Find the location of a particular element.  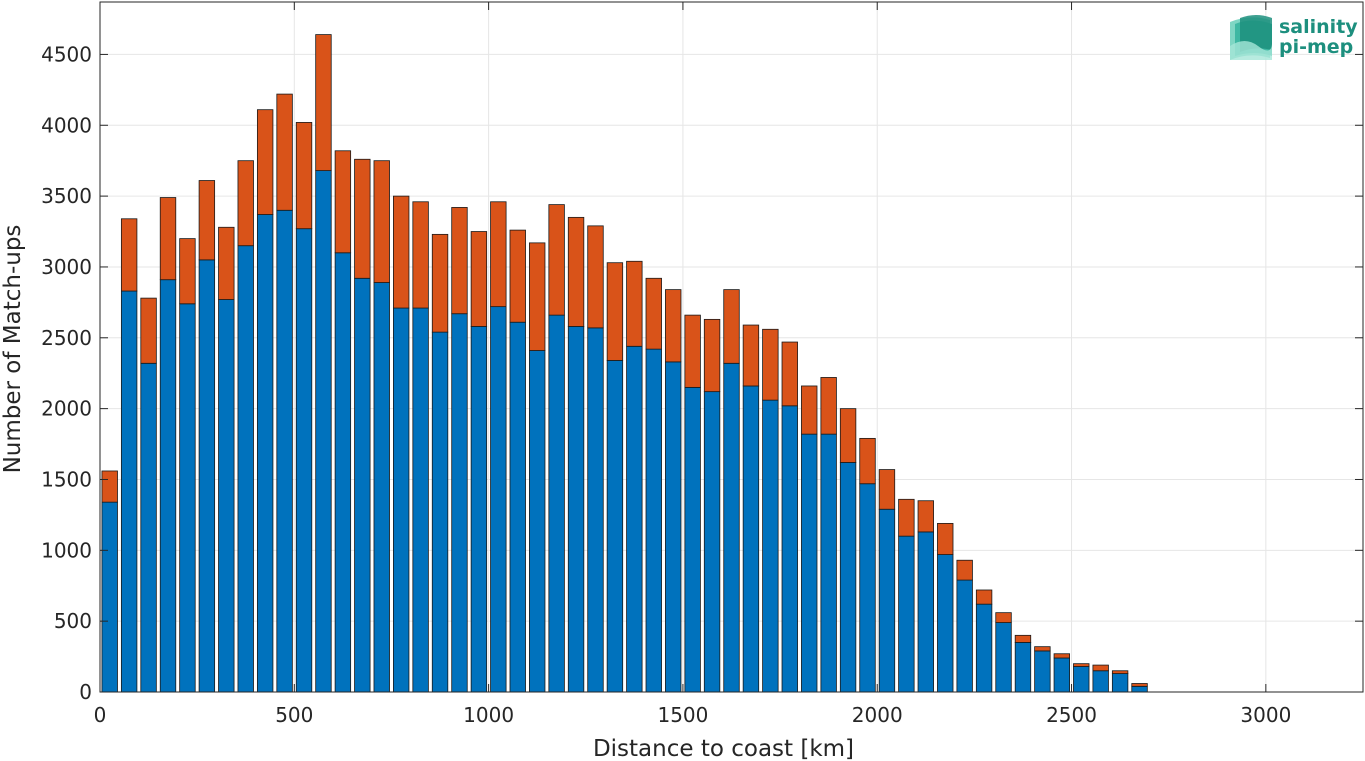

y-tick-label: 4500 is located at coordinates (66, 54).